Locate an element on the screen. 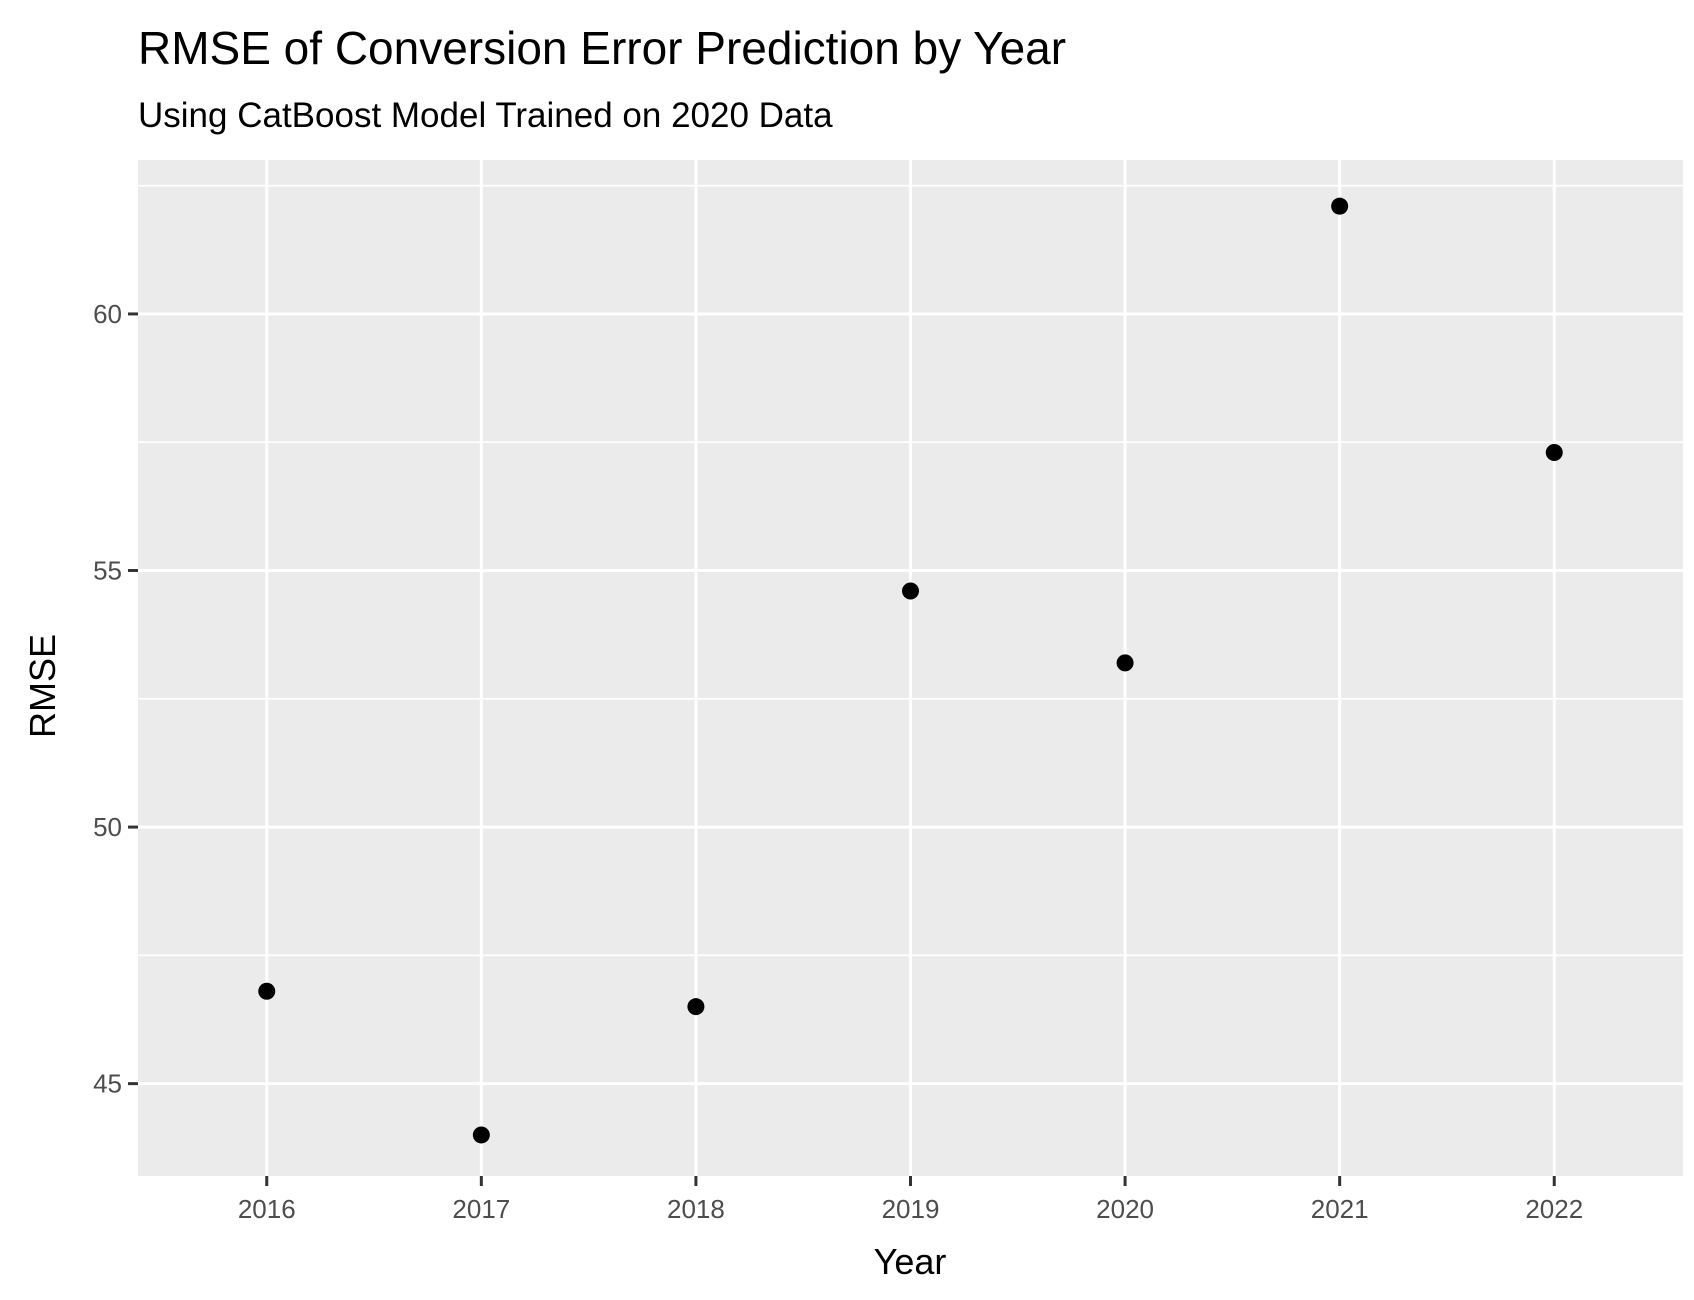 The width and height of the screenshot is (1694, 1300). y-tick-label: 55 is located at coordinates (107, 571).